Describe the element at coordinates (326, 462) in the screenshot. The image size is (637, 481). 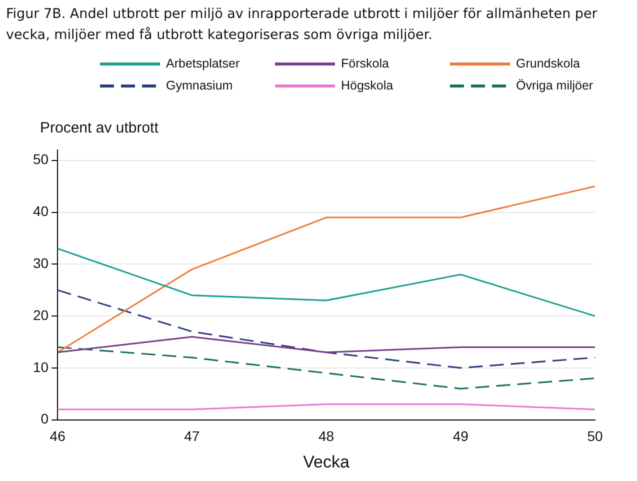
I see `x-axis-title: Vecka` at that location.